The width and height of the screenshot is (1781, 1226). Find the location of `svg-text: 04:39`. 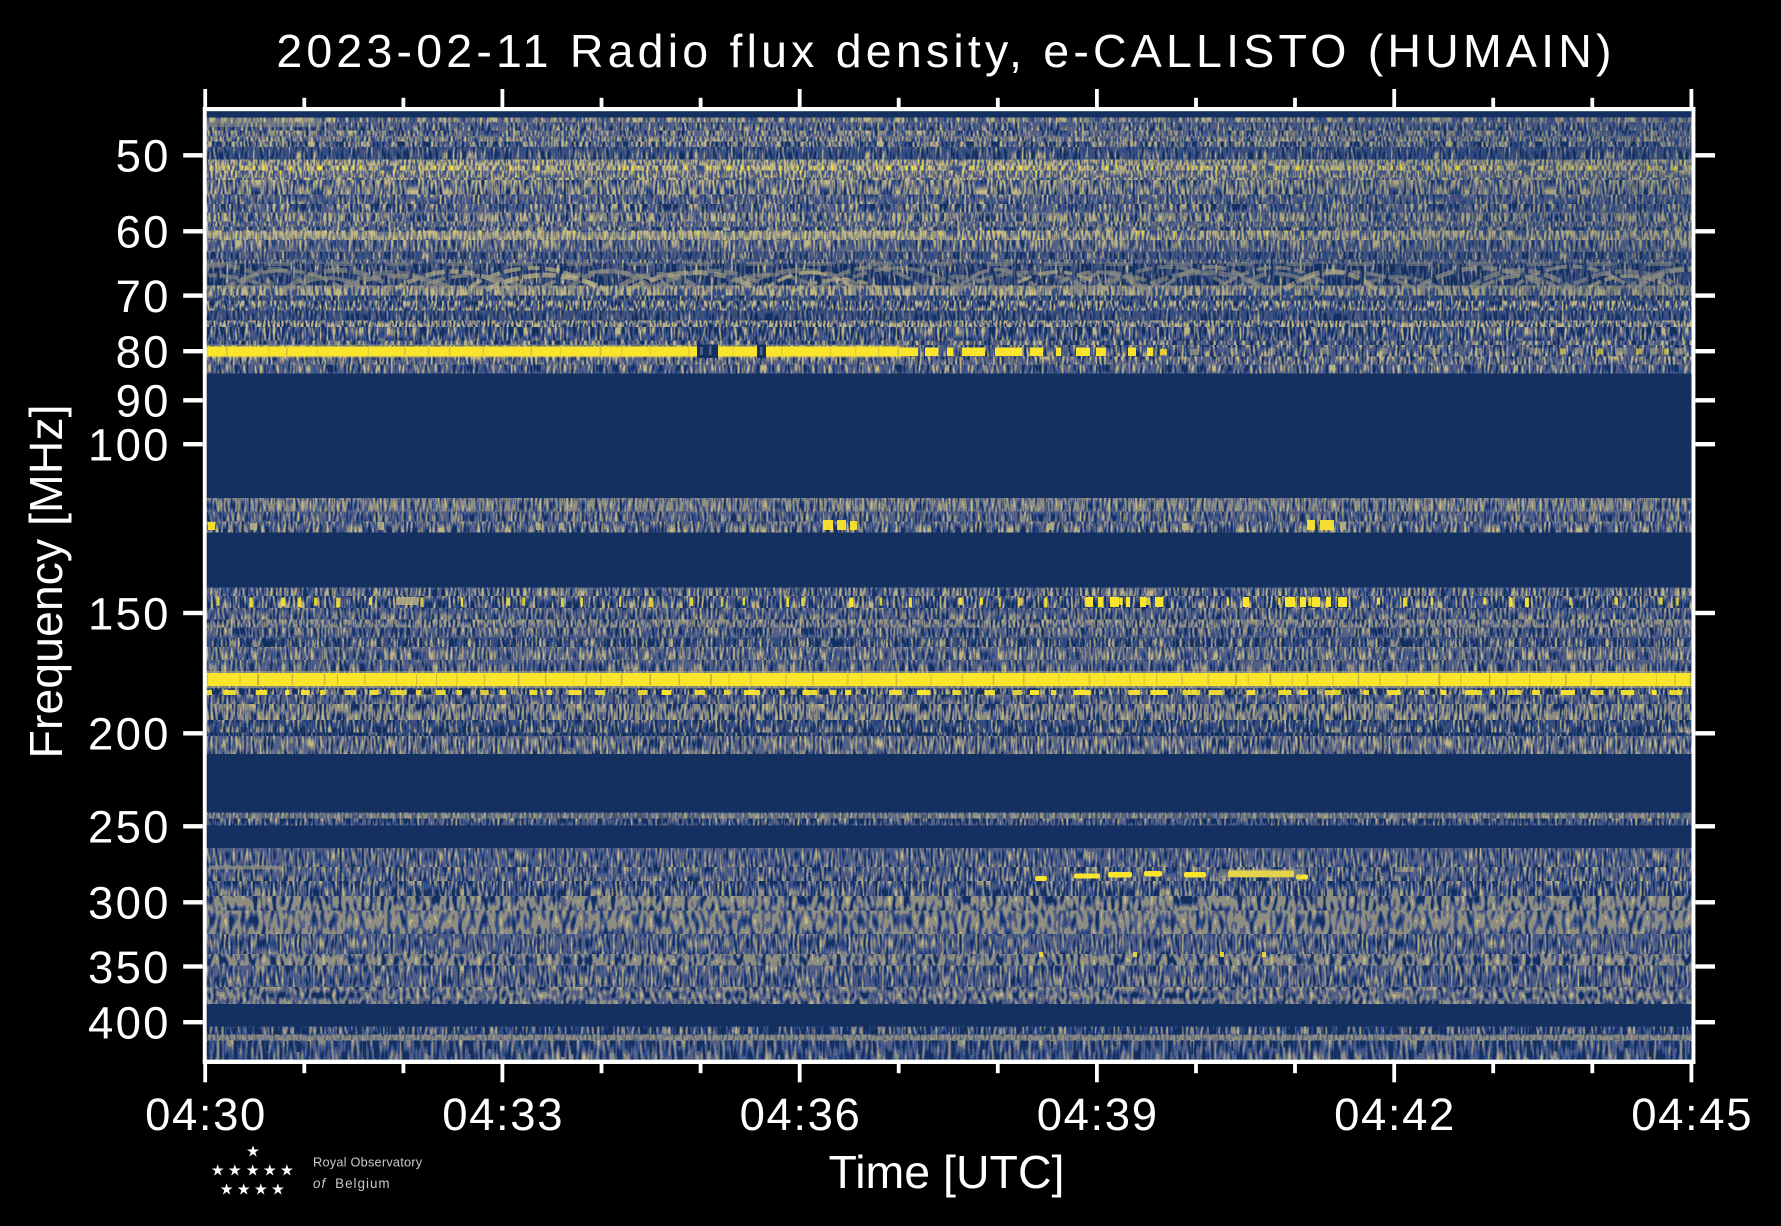

svg-text: 04:39 is located at coordinates (1098, 1114).